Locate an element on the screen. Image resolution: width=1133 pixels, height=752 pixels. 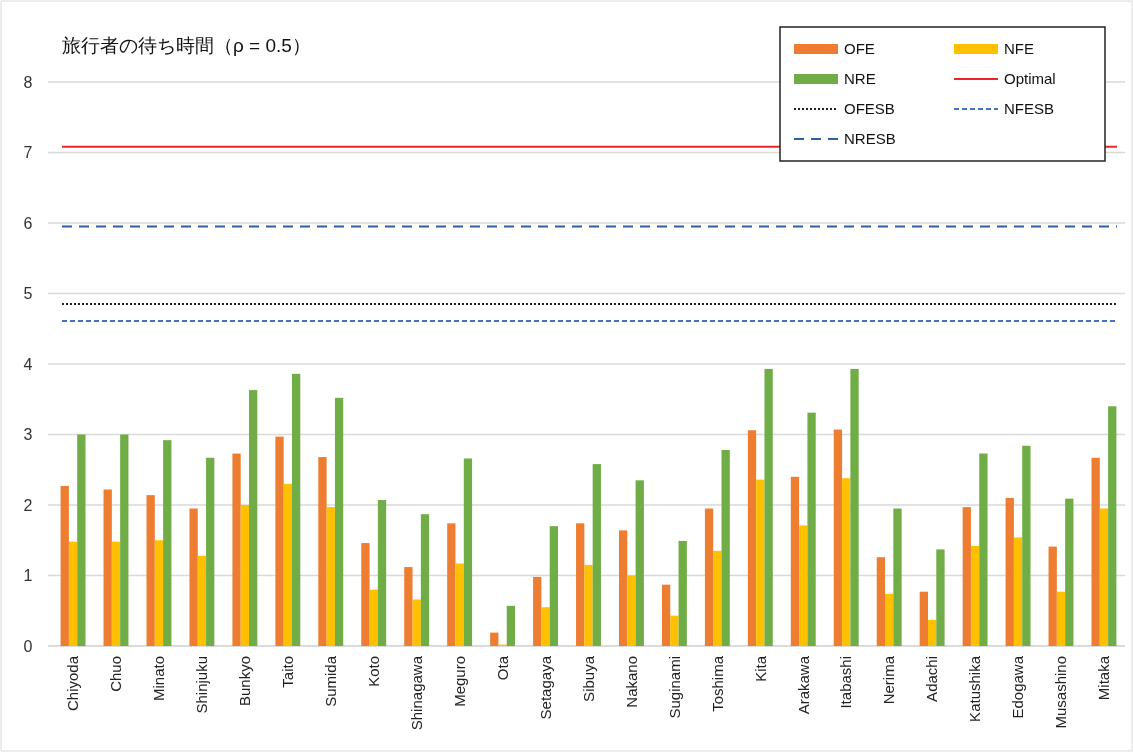
legend-label: NRE is located at coordinates (860, 79).